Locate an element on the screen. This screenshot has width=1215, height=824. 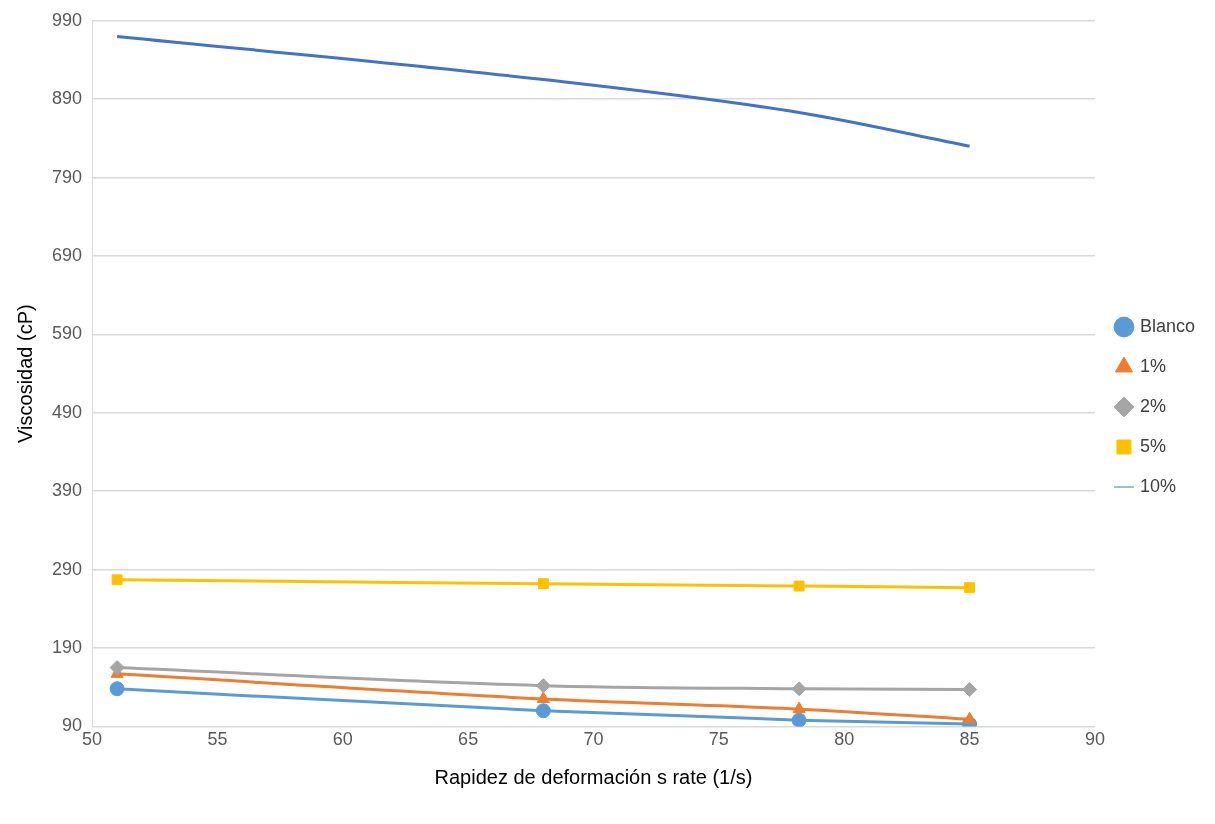
x-tick-label: 60 is located at coordinates (342, 739).